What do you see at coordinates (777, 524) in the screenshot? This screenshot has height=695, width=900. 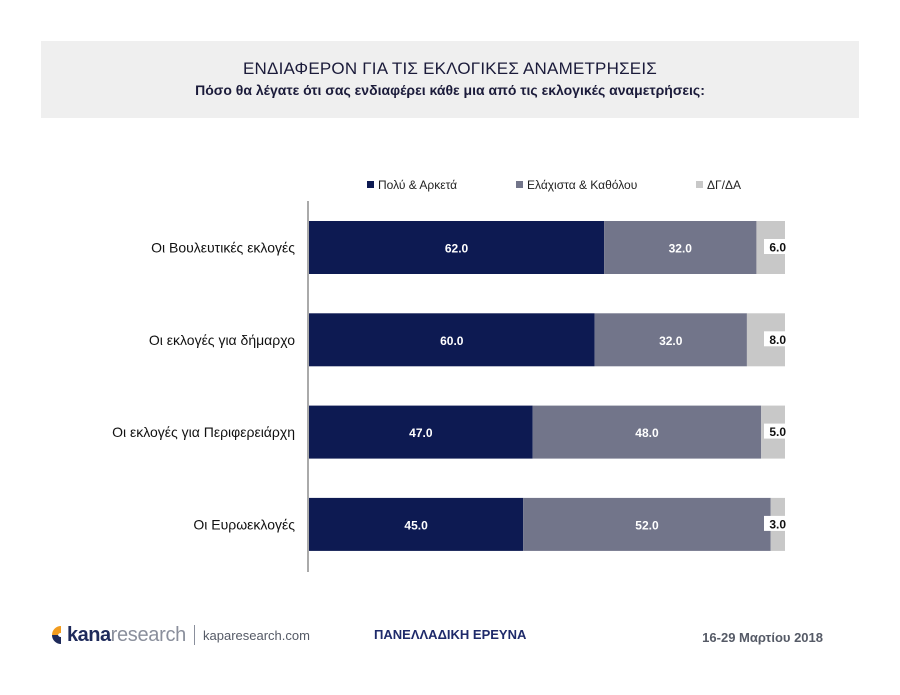 I see `data-label: 3.0` at bounding box center [777, 524].